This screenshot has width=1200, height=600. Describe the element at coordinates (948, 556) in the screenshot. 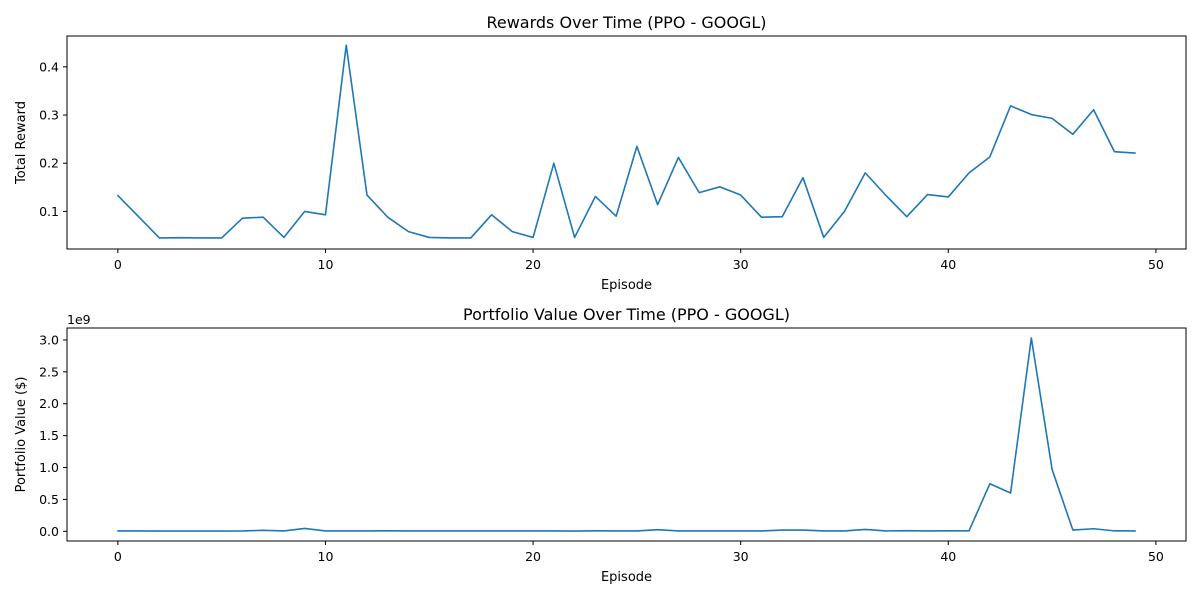

I see `chart-1-xtick-label-4: 40` at that location.